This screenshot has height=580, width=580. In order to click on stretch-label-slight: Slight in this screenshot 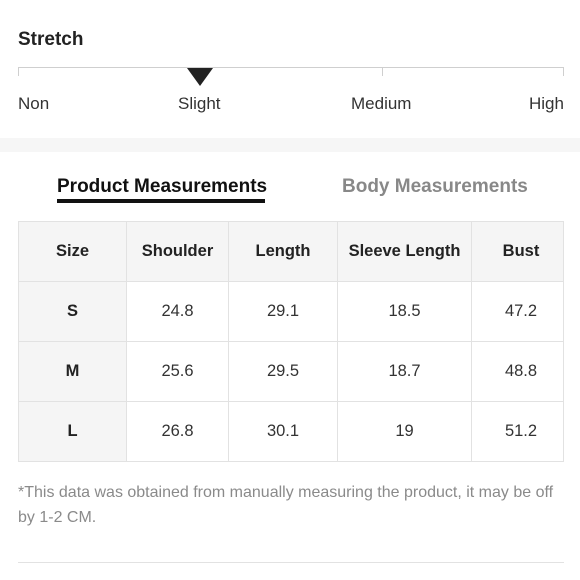, I will do `click(199, 103)`.